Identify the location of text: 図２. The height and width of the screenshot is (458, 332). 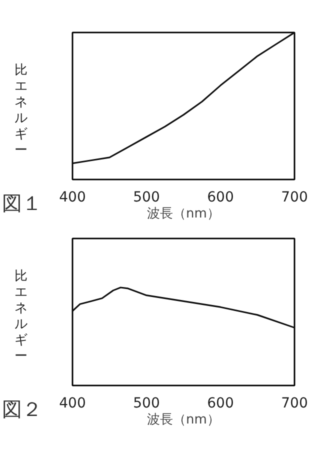
(22, 409).